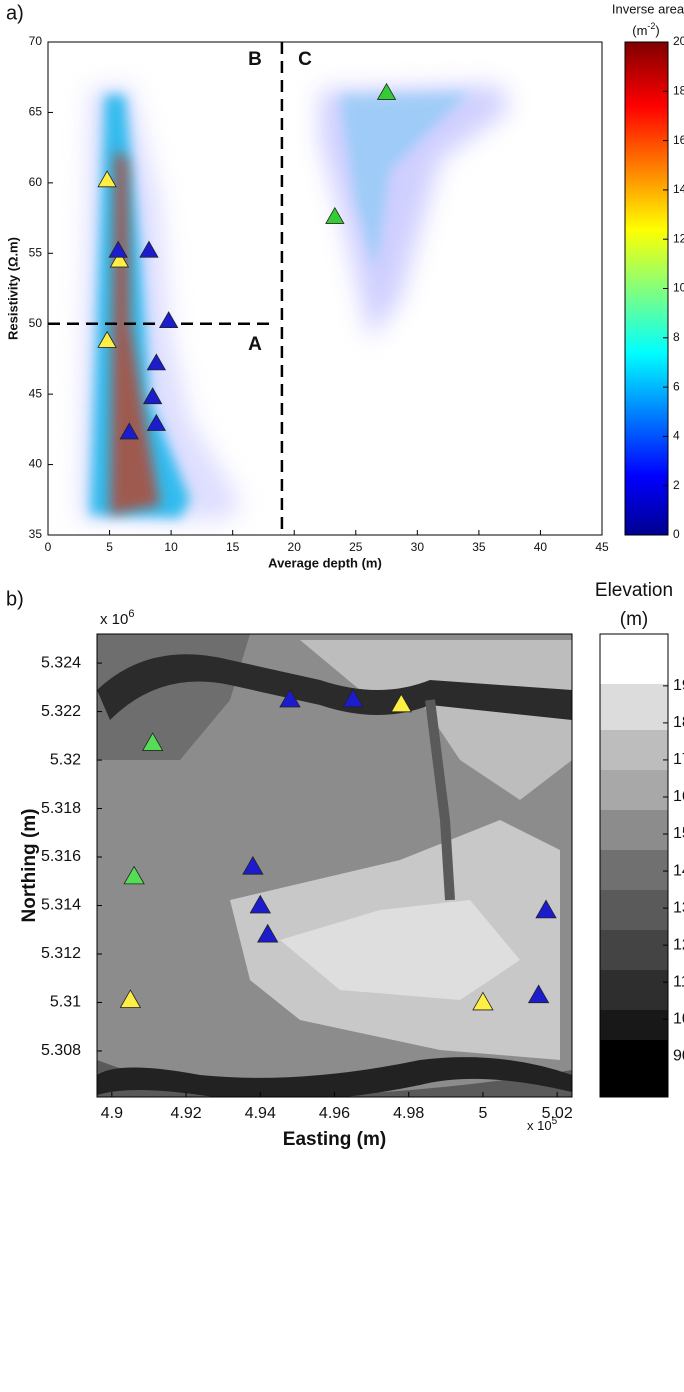  I want to click on y-tick-label: 55, so click(36, 252).